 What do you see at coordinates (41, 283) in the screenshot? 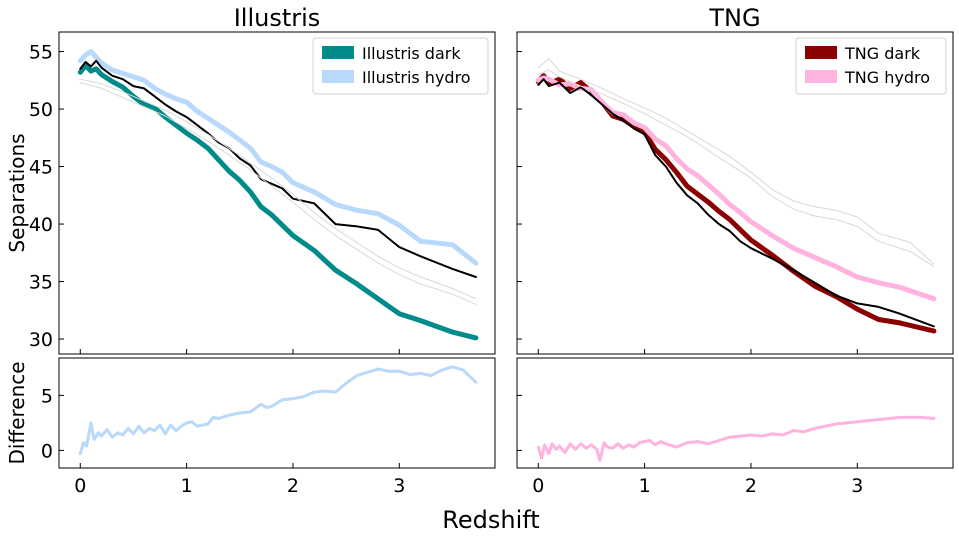
I see `y-tick-label: 35` at bounding box center [41, 283].